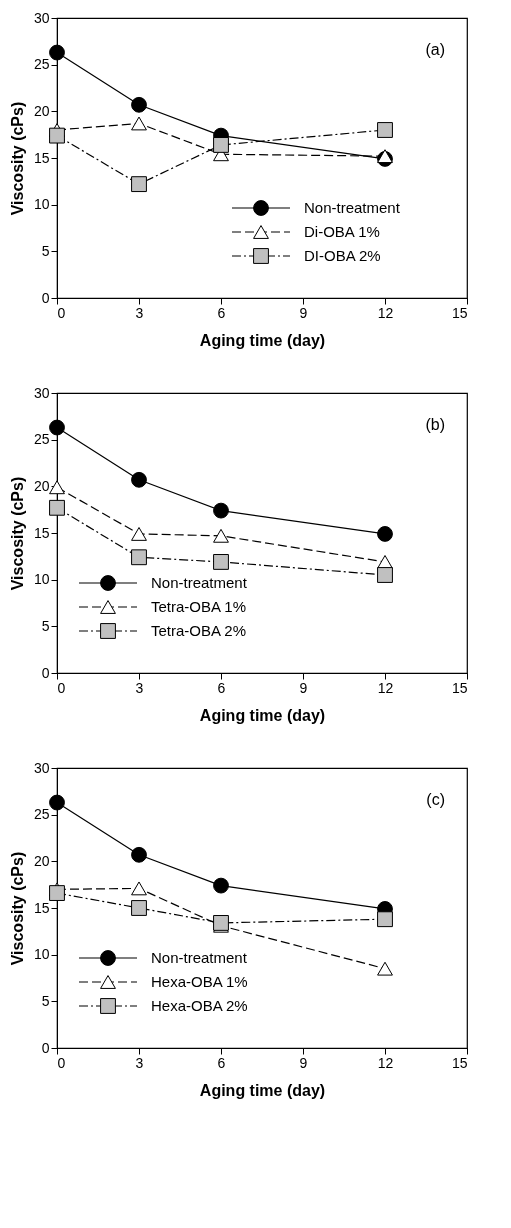 Image resolution: width=511 pixels, height=1228 pixels. I want to click on annotation: (a), so click(435, 49).